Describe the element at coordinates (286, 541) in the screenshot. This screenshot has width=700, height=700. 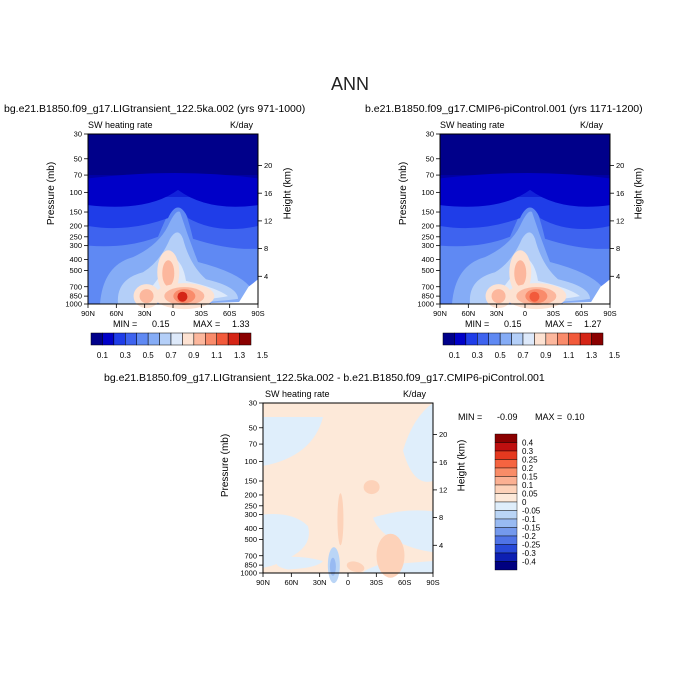
I see `diff-negative-west` at that location.